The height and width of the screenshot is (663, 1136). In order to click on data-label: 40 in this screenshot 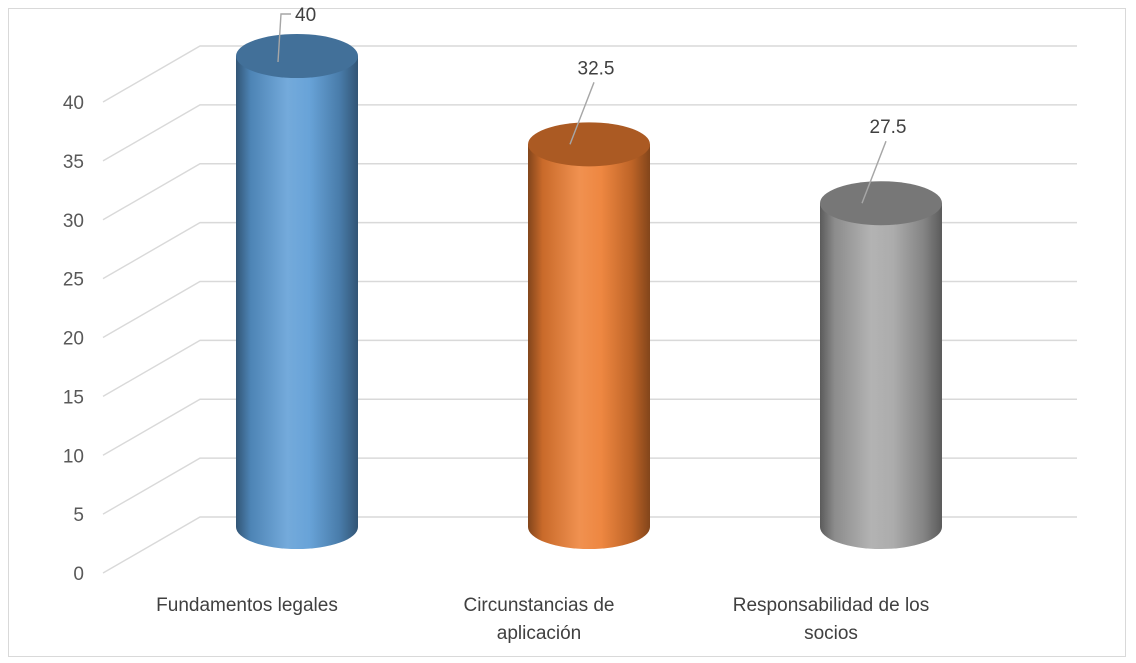, I will do `click(305, 15)`.